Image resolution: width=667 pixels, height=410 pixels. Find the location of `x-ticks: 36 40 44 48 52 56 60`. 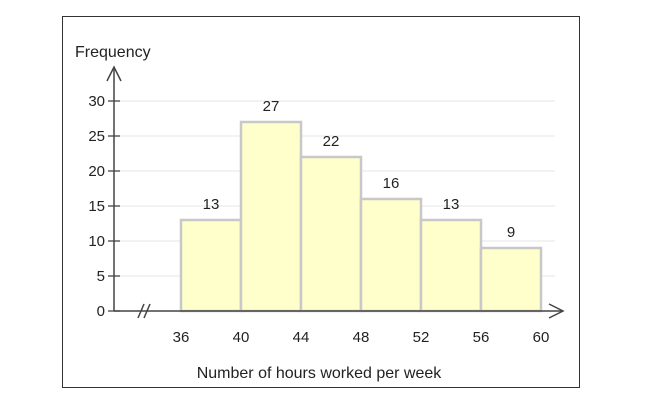

x-ticks: 36 40 44 48 52 56 60 is located at coordinates (361, 337).